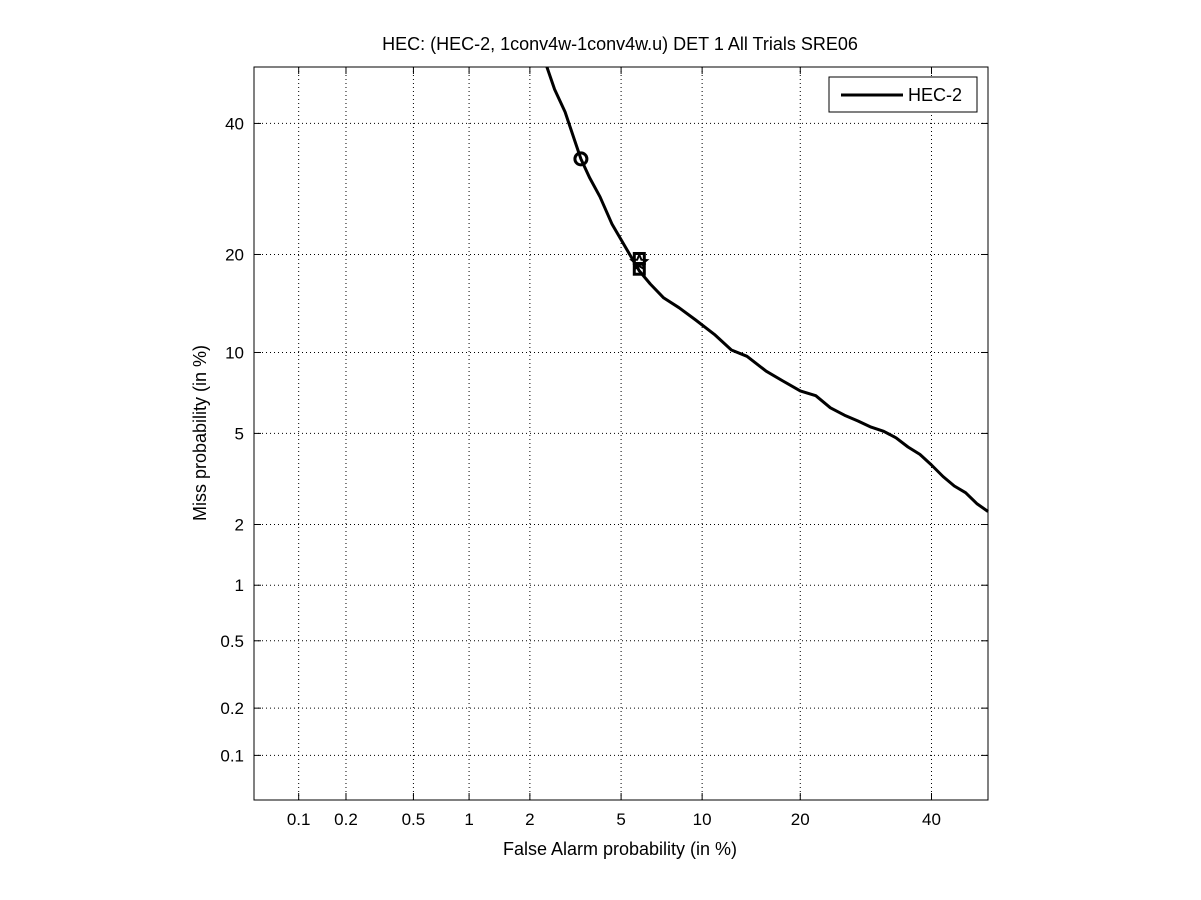  Describe the element at coordinates (239, 585) in the screenshot. I see `y-tick-label: 1` at that location.